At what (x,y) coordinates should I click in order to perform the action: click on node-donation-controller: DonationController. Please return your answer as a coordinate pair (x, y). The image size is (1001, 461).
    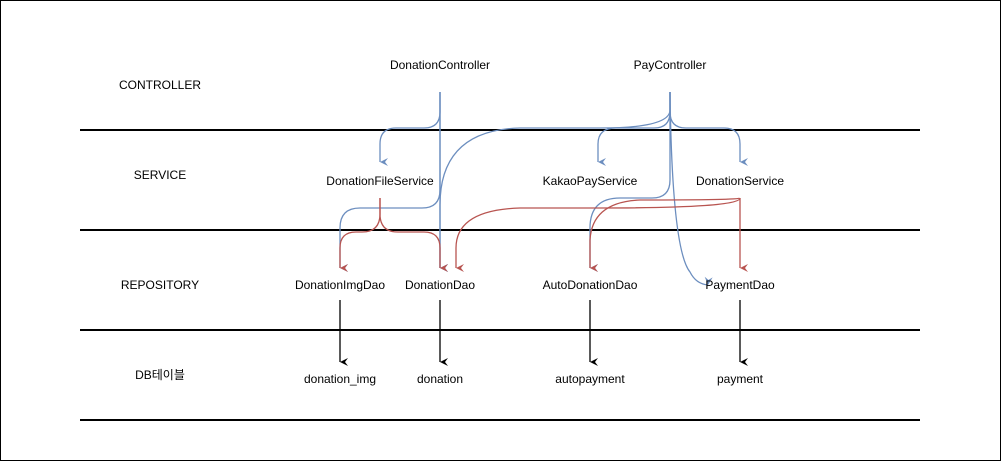
    Looking at the image, I should click on (440, 65).